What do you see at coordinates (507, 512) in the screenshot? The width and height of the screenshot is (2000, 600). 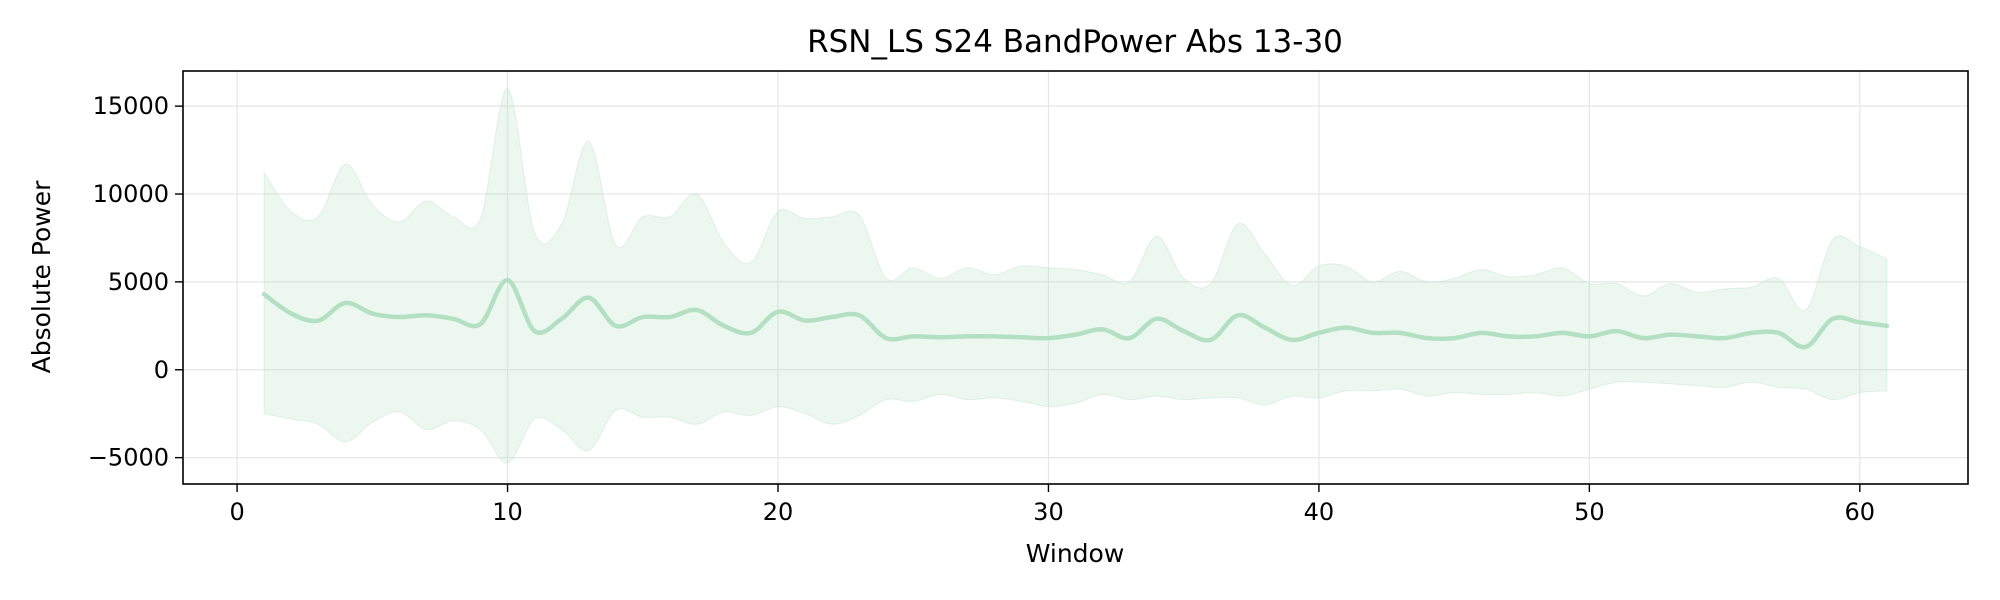 I see `x-tick-label: 10` at bounding box center [507, 512].